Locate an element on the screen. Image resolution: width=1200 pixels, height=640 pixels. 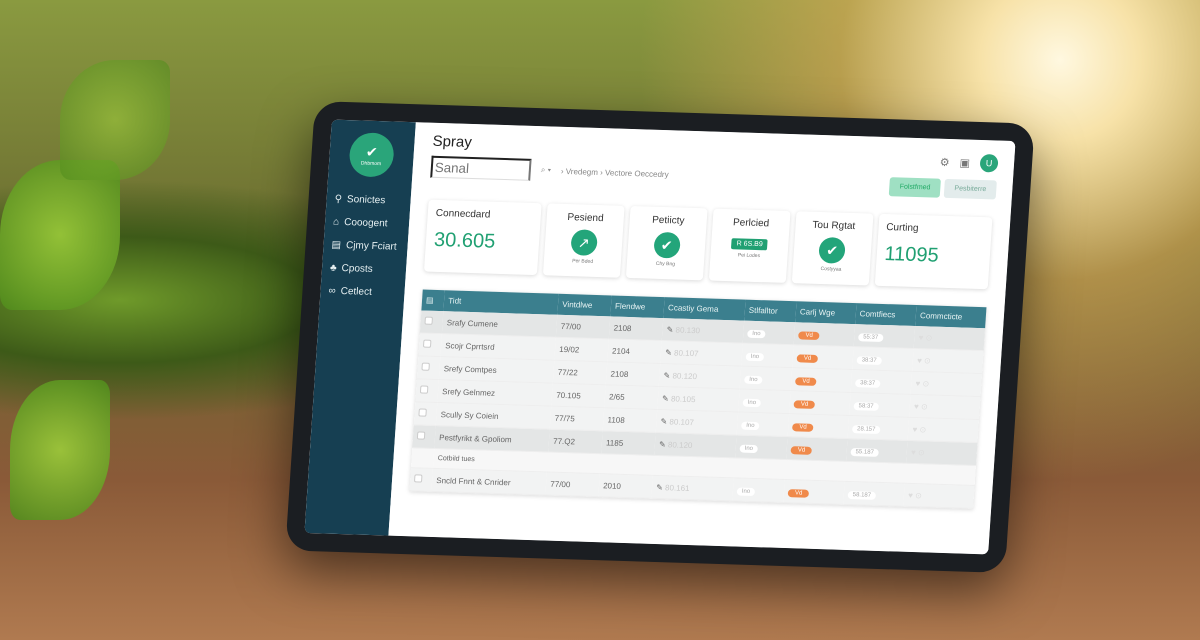
stat-card: Pesiend ↗ Per Bded is located at coordinates (584, 240).